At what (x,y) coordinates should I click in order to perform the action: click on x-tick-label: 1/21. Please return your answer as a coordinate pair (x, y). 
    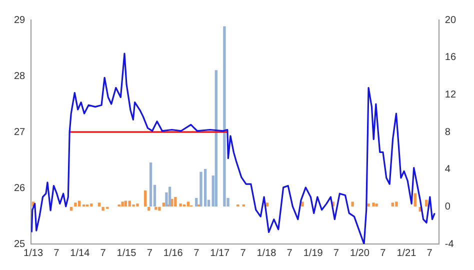
    Looking at the image, I should click on (406, 253).